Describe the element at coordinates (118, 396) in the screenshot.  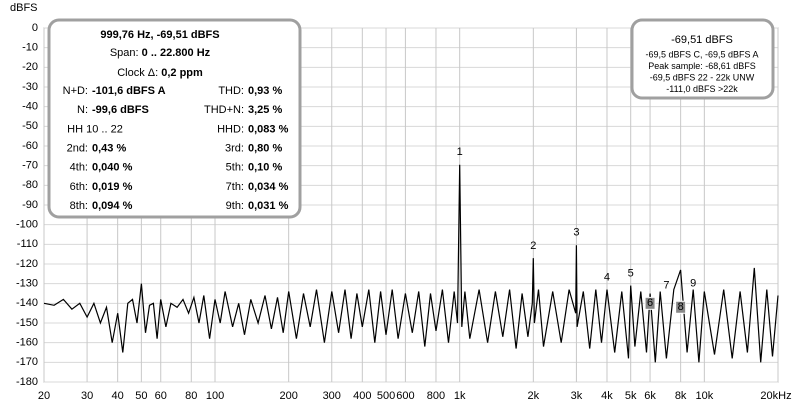
I see `x-tick-label: 40` at that location.